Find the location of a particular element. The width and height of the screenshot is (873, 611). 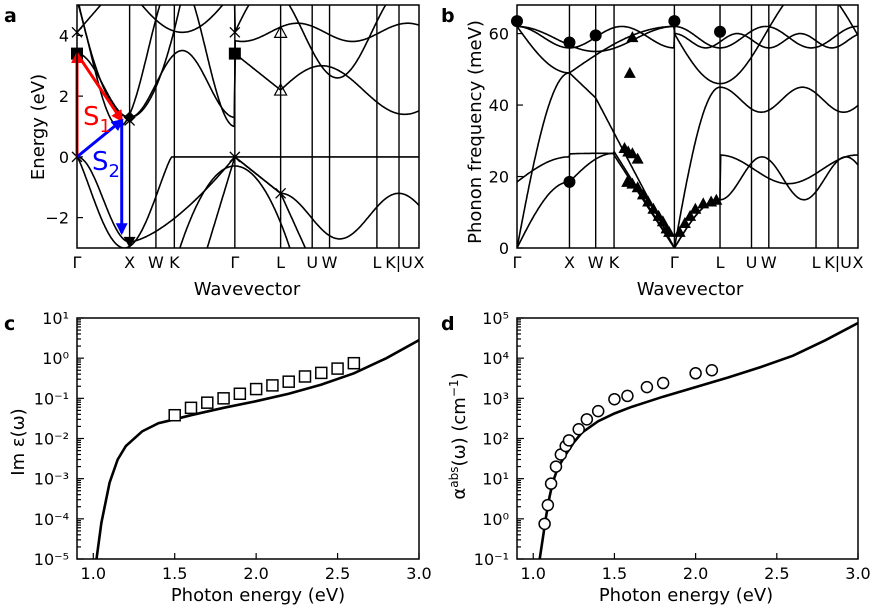

x-tick-label: 1.5 is located at coordinates (174, 573).